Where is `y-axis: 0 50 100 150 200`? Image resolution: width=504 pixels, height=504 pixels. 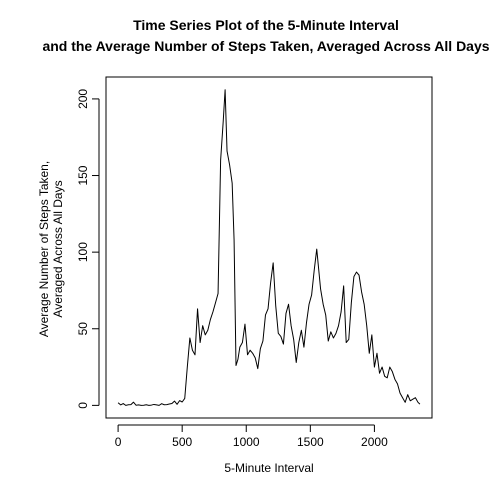 y-axis: 0 50 100 150 200 is located at coordinates (88, 249).